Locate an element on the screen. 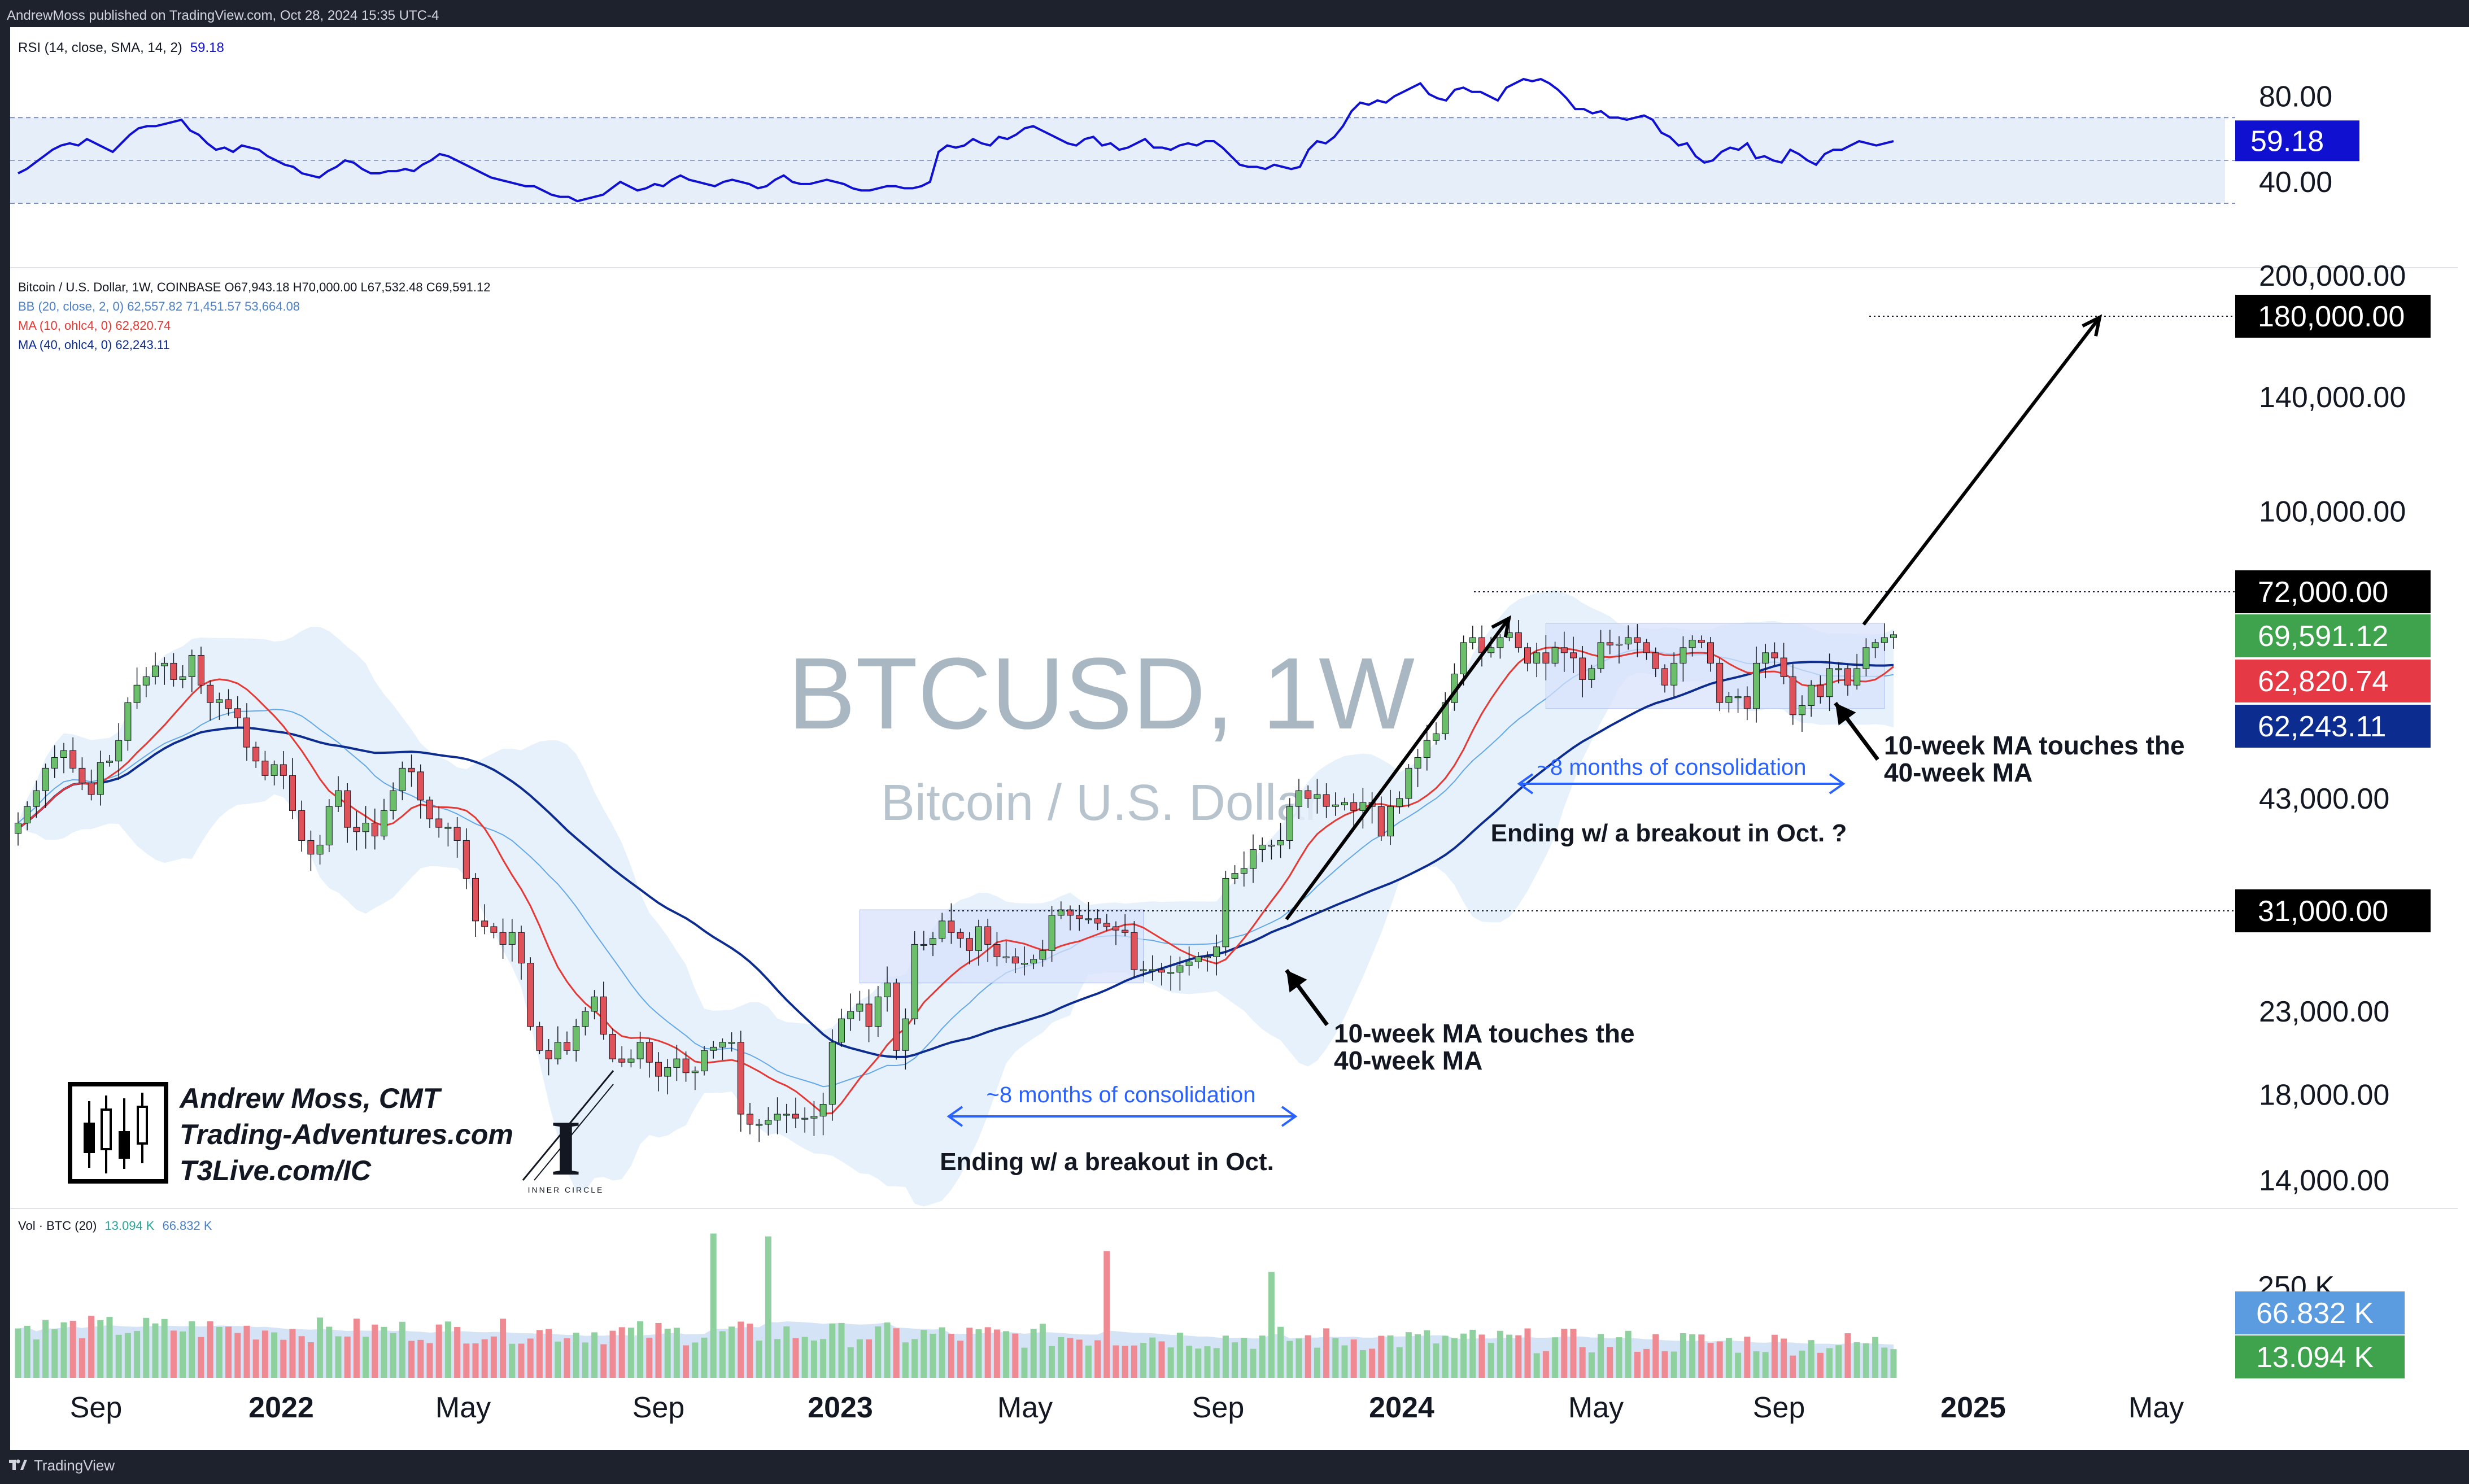  tradingview-brand: TradingView is located at coordinates (74, 1465).